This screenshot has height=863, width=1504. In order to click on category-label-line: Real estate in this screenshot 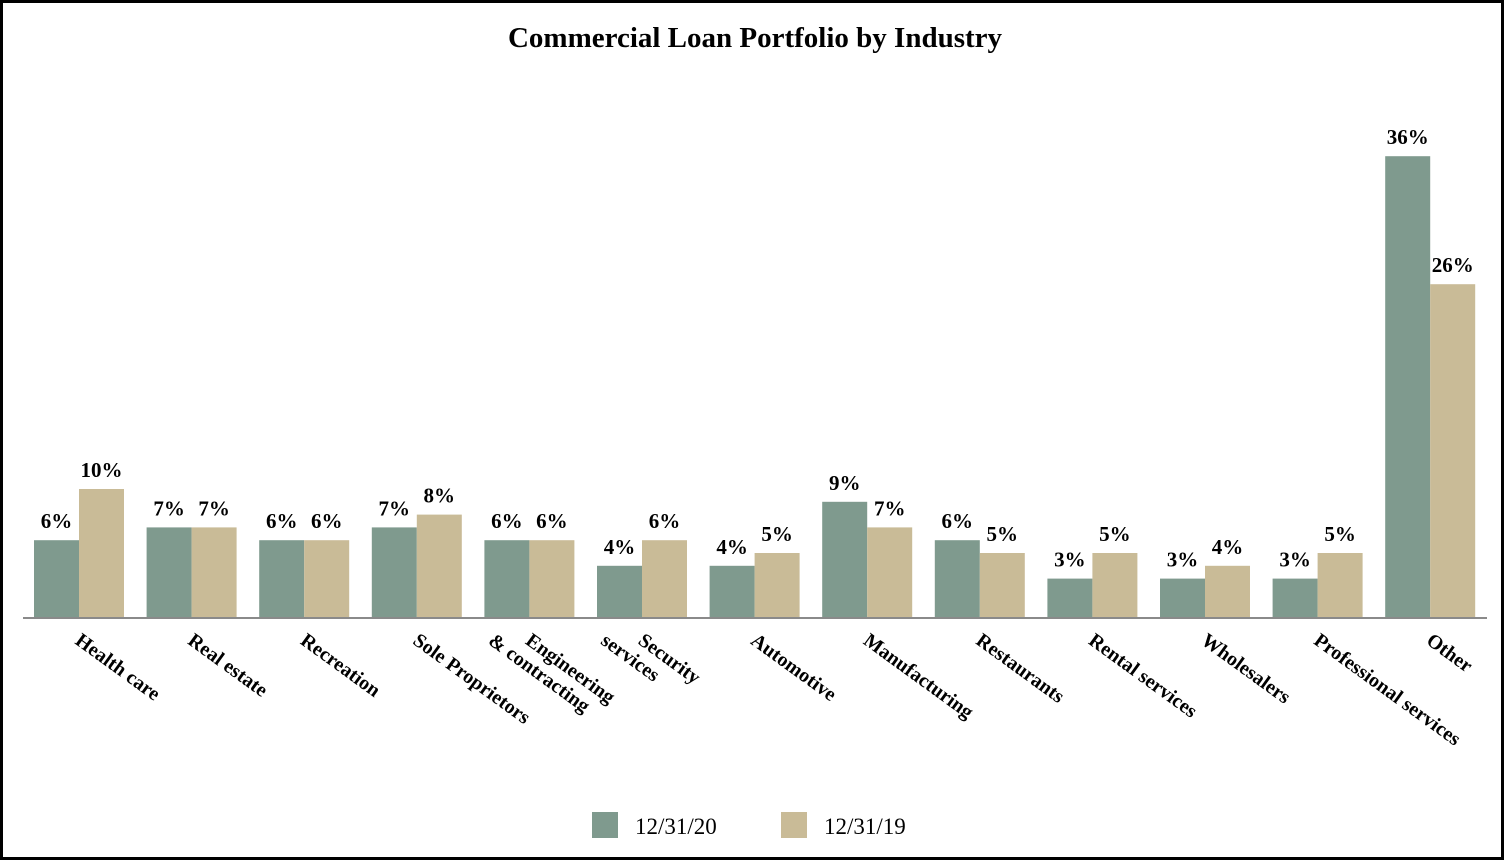, I will do `click(228, 665)`.